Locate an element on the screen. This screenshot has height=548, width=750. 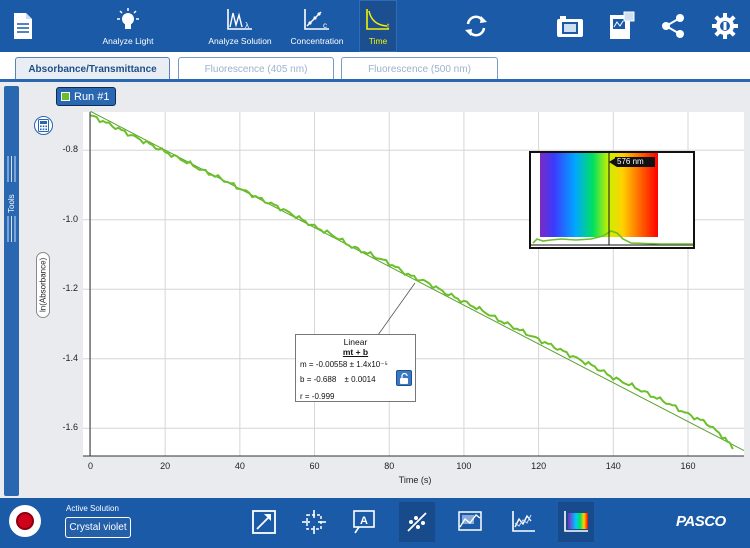
line-graph-icon is located at coordinates (523, 521).